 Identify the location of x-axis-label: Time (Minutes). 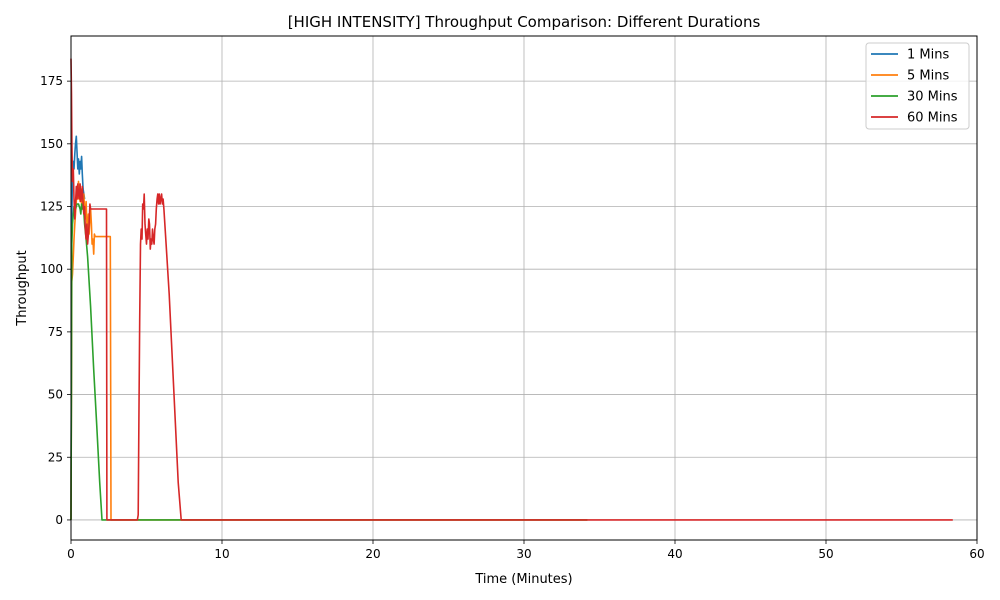
(523, 579).